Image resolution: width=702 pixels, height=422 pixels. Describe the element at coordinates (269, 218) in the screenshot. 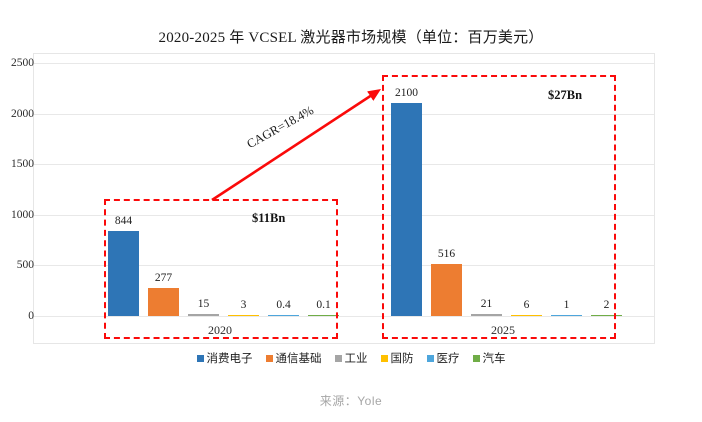

I see `total-label-2020: $11Bn` at that location.